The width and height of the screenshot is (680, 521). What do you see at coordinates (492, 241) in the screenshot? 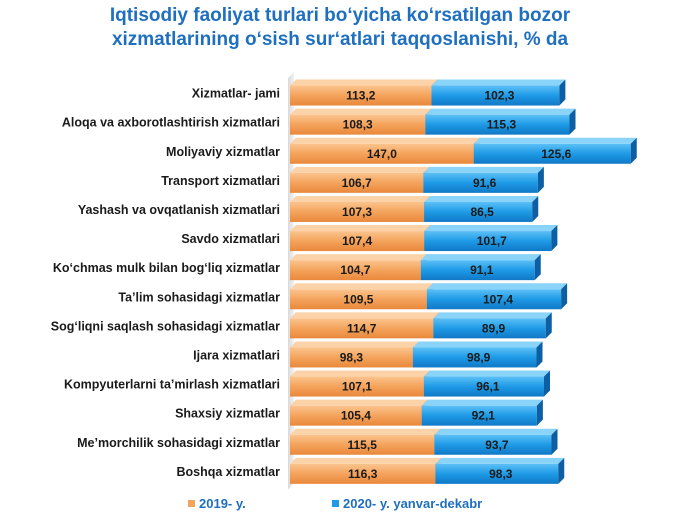
I see `value-label-2020: 101,7` at bounding box center [492, 241].